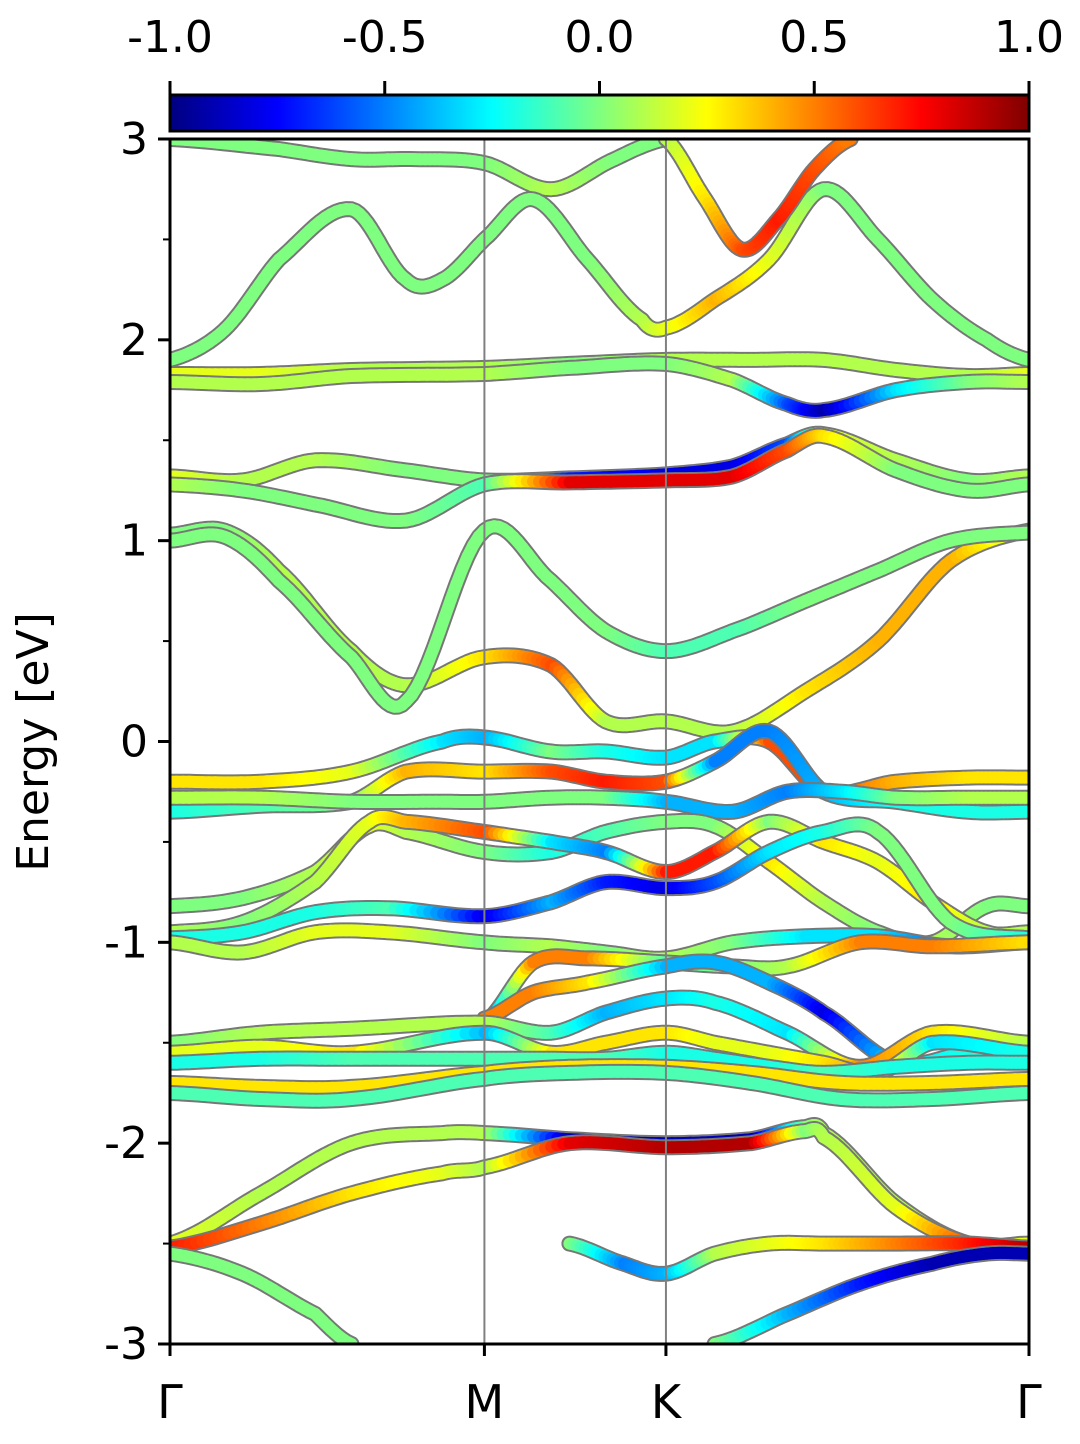 The height and width of the screenshot is (1444, 1080). Describe the element at coordinates (126, 942) in the screenshot. I see `y-tick-label: -1` at that location.